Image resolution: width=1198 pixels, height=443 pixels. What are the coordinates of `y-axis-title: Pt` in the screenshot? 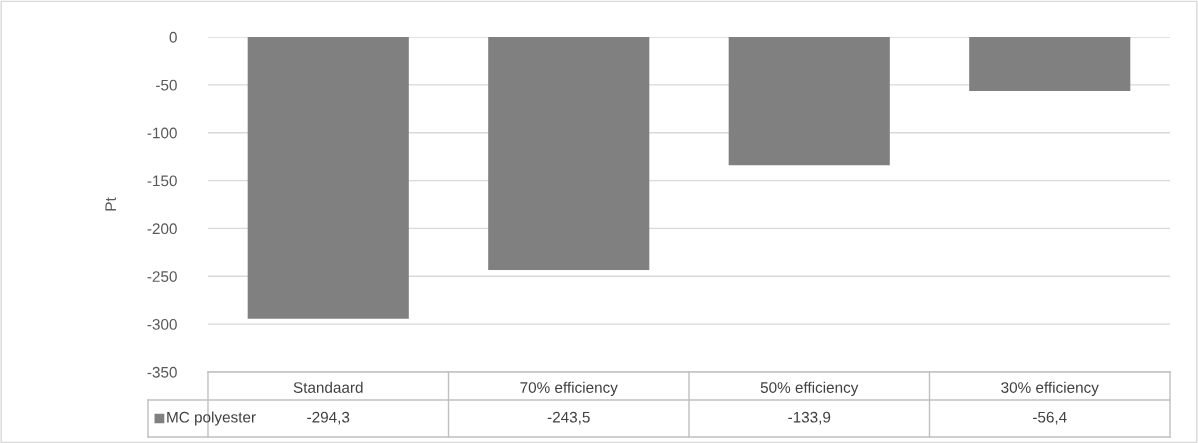 It's located at (111, 204).